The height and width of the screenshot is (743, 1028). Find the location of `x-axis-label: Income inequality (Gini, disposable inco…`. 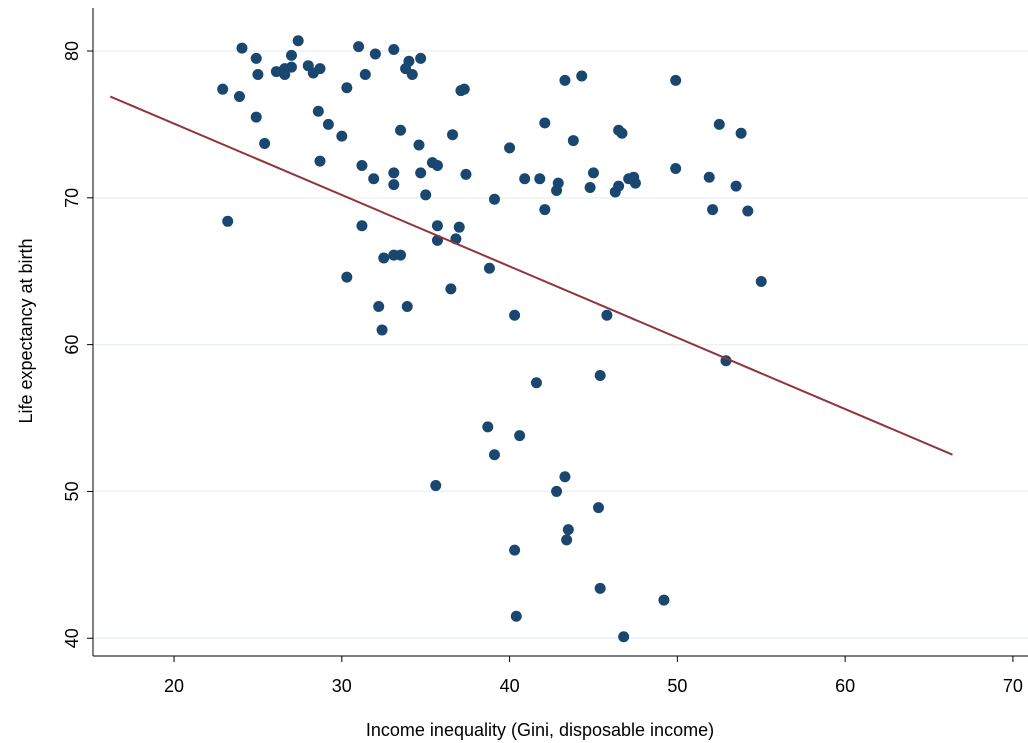

x-axis-label: Income inequality (Gini, disposable inco… is located at coordinates (540, 730).